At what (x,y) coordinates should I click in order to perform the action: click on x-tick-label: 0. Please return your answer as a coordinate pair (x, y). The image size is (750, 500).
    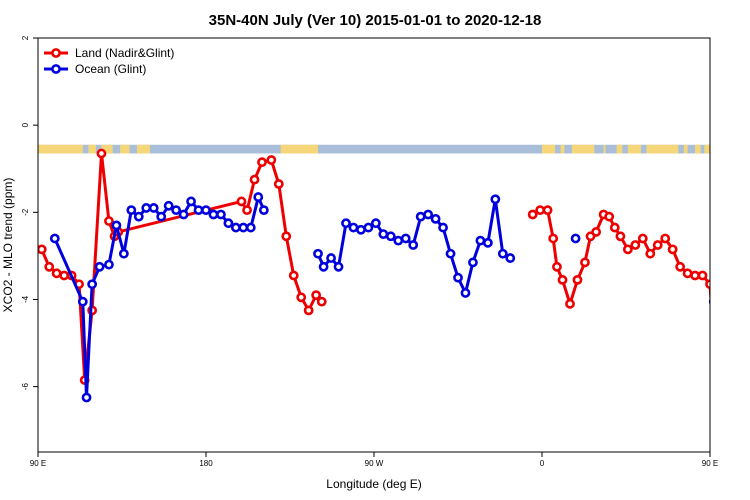
    Looking at the image, I should click on (542, 463).